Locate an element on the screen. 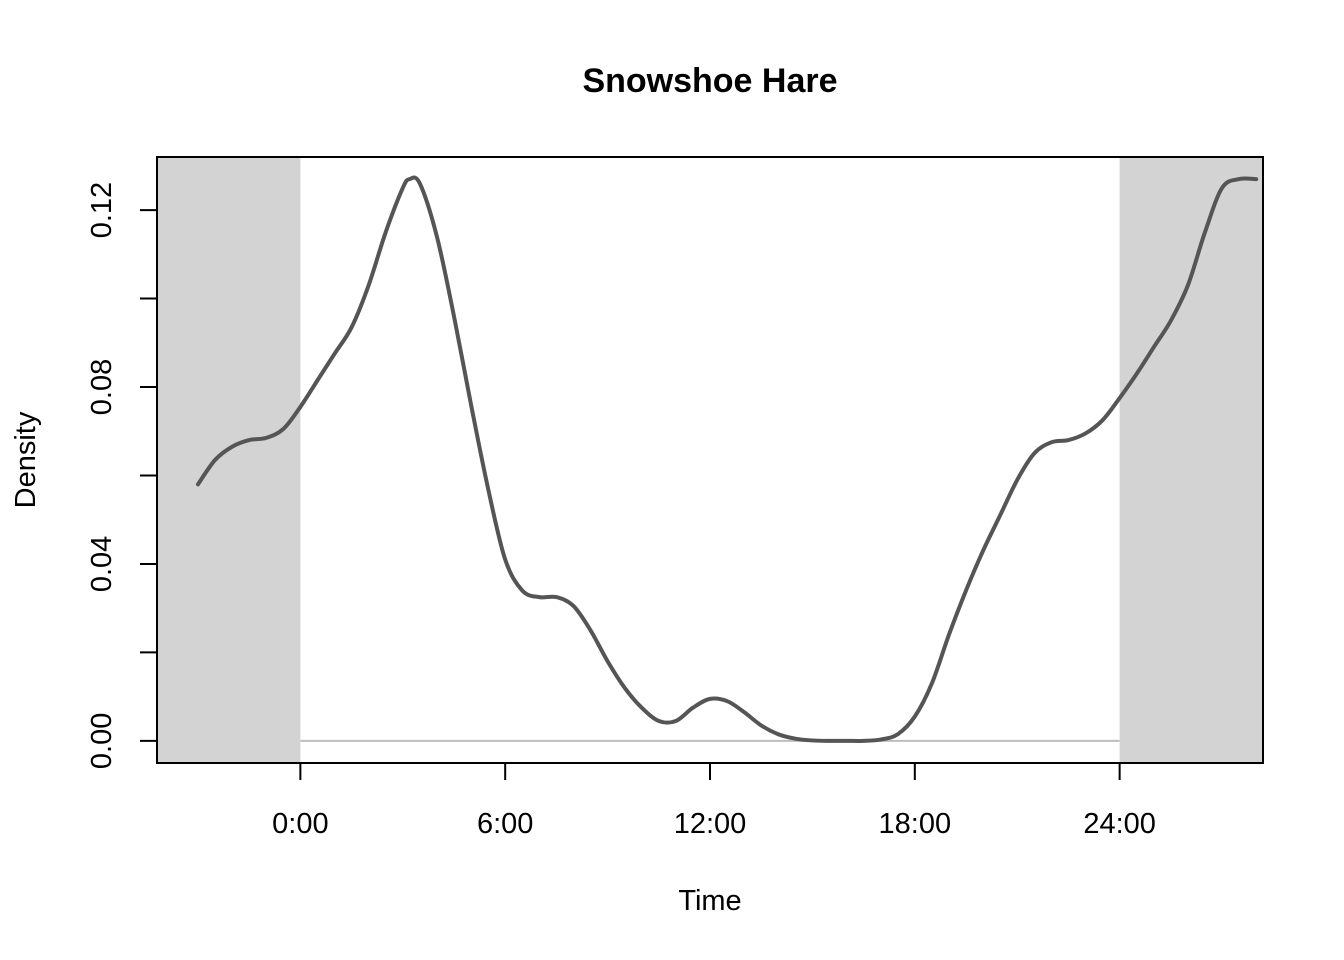  chart-title: Snowshoe Hare is located at coordinates (709, 81).